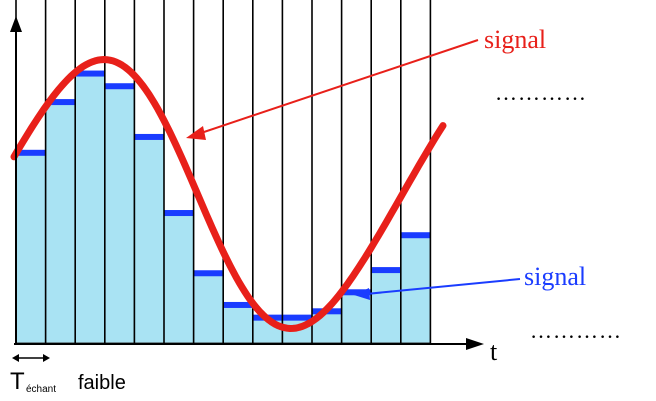 The height and width of the screenshot is (401, 656). What do you see at coordinates (475, 344) in the screenshot?
I see `x-axis-arrowhead` at bounding box center [475, 344].